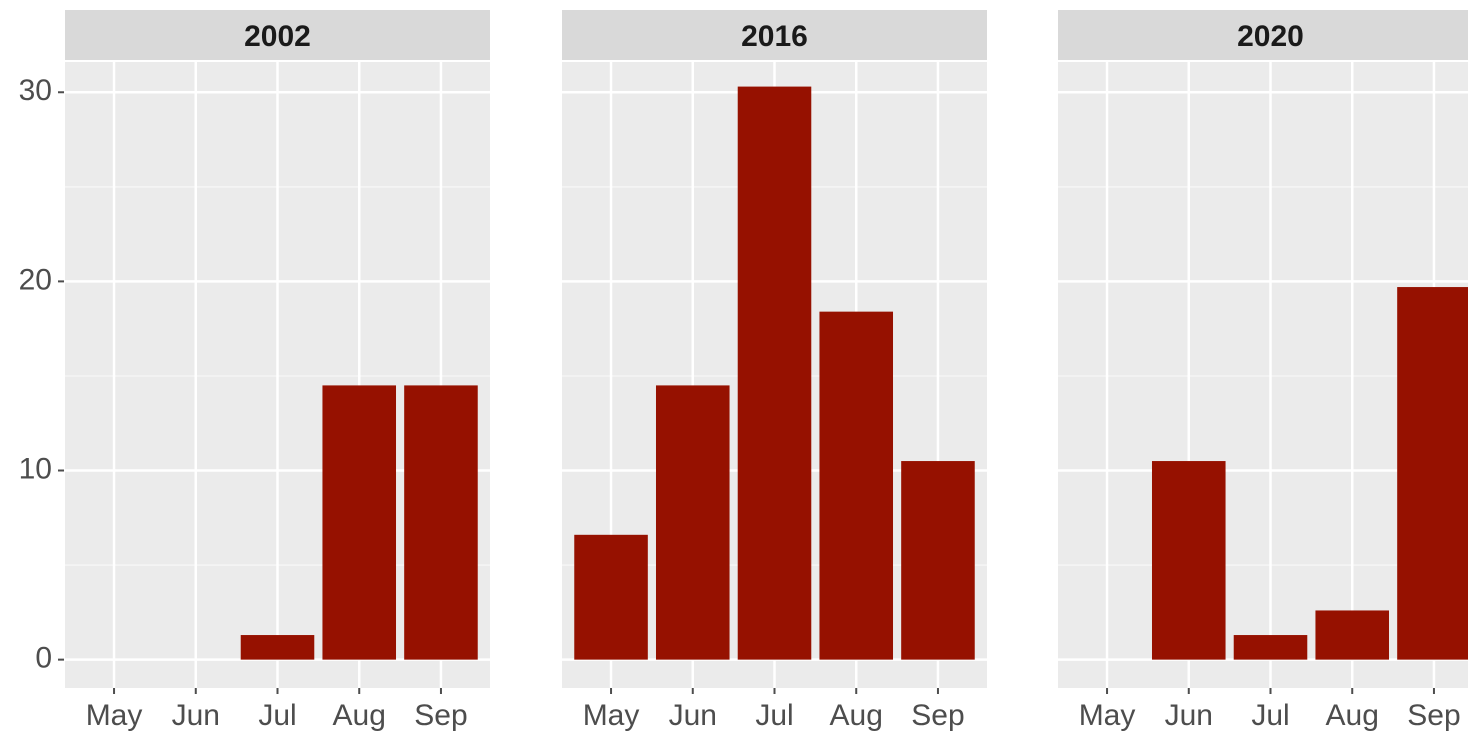  I want to click on y-tick-label: 0, so click(43, 658).